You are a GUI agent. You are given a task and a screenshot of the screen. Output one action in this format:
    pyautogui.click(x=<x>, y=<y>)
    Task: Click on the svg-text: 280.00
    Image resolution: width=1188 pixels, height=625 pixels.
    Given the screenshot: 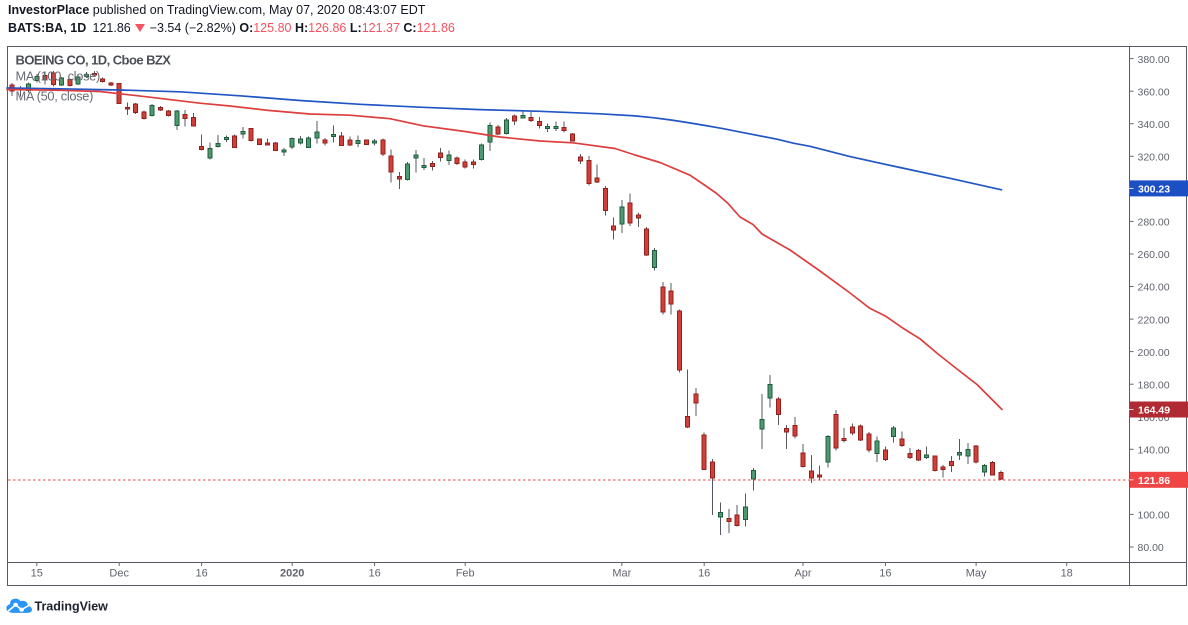 What is the action you would take?
    pyautogui.click(x=1154, y=223)
    